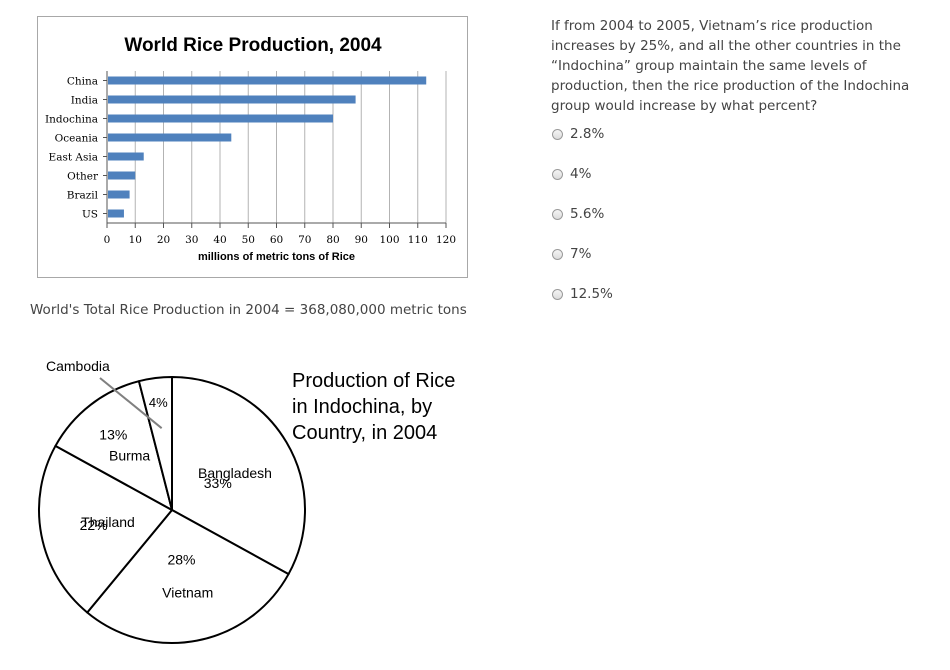  What do you see at coordinates (253, 45) in the screenshot?
I see `chart-title: World Rice Production, 2004` at bounding box center [253, 45].